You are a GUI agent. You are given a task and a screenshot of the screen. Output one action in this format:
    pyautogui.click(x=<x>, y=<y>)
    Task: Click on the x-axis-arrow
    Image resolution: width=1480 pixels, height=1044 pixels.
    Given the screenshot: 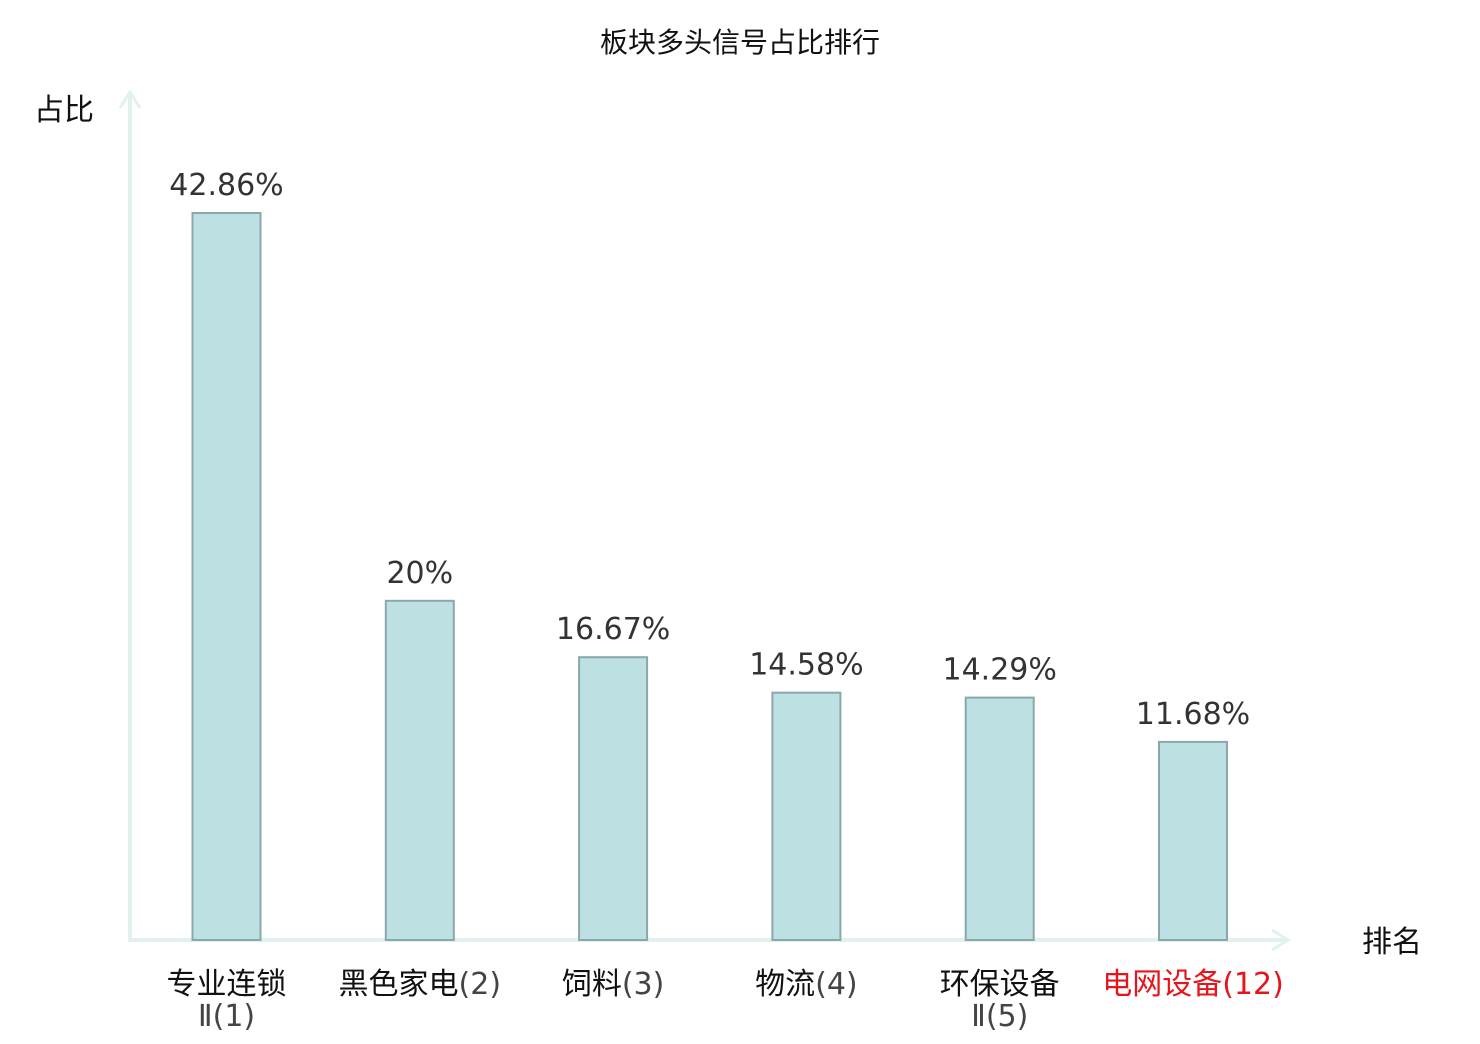 What is the action you would take?
    pyautogui.click(x=1281, y=940)
    